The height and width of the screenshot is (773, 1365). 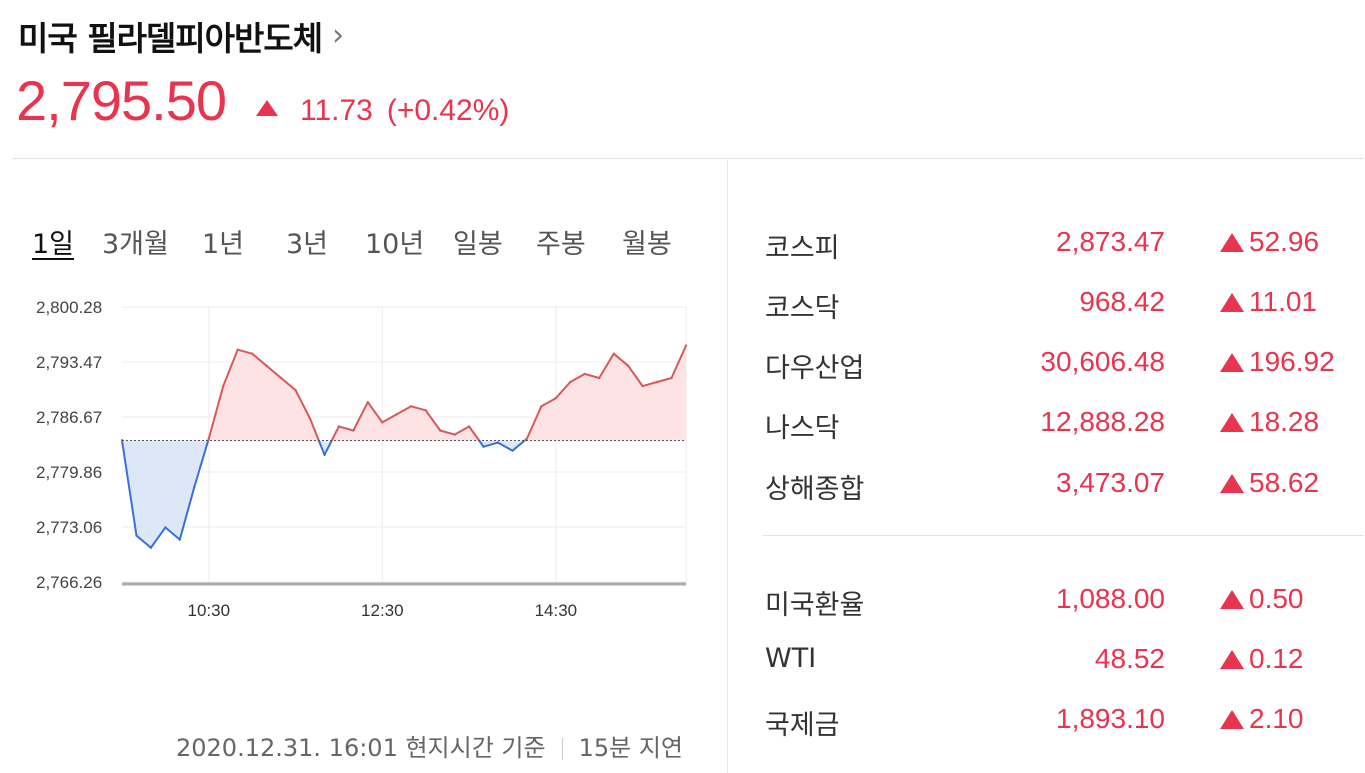 What do you see at coordinates (802, 308) in the screenshot?
I see `market-name: 코스닥` at bounding box center [802, 308].